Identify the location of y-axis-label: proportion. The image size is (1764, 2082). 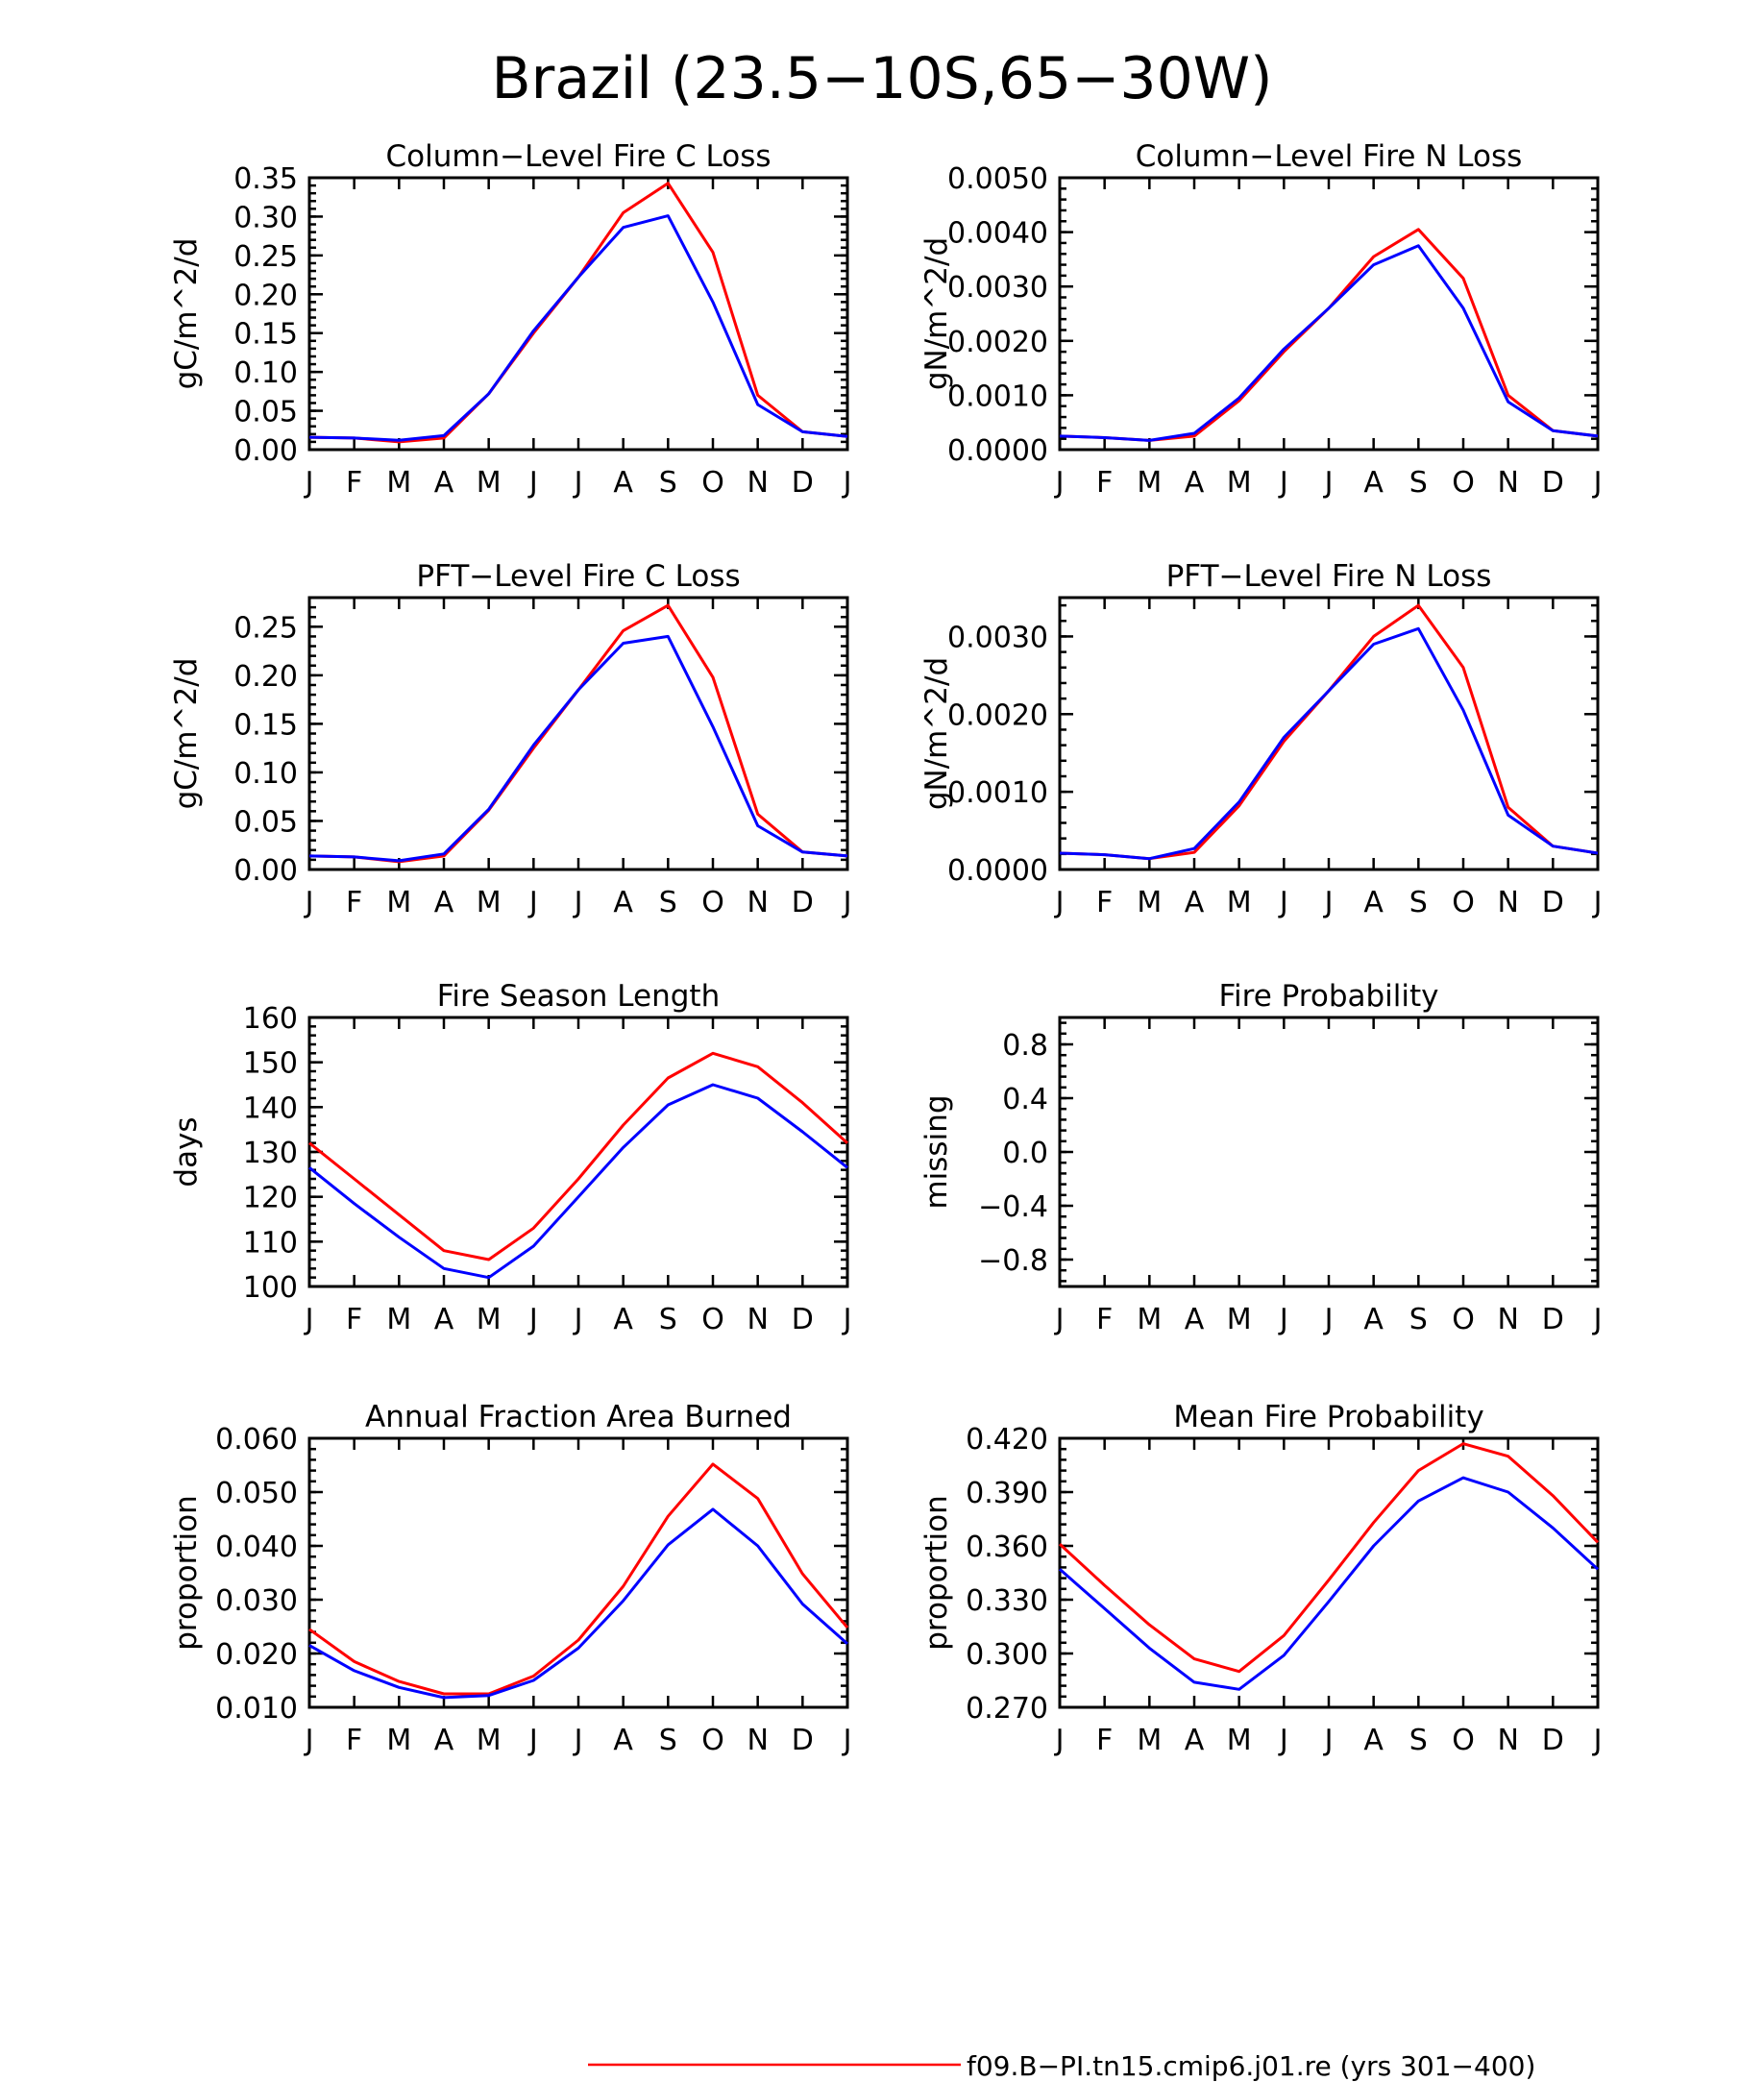
(186, 1572).